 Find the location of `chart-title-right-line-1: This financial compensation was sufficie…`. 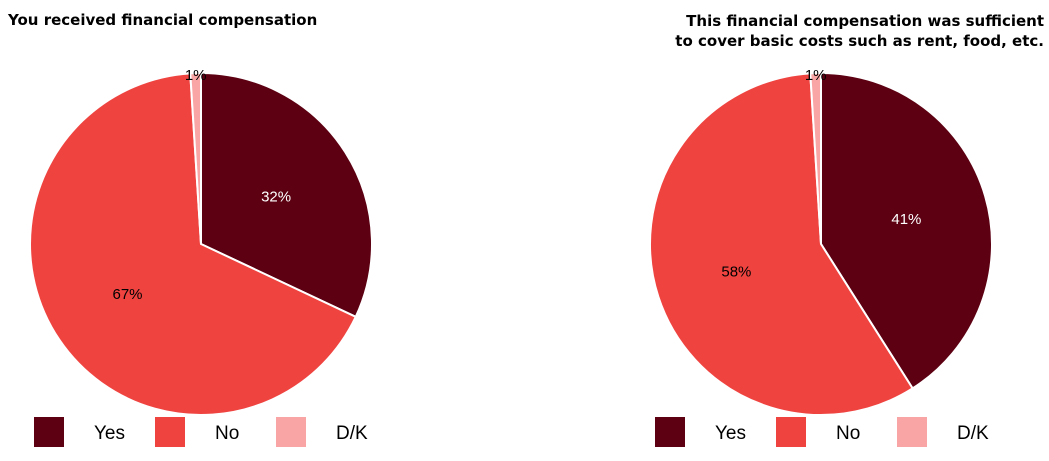

chart-title-right-line-1: This financial compensation was sufficie… is located at coordinates (865, 21).